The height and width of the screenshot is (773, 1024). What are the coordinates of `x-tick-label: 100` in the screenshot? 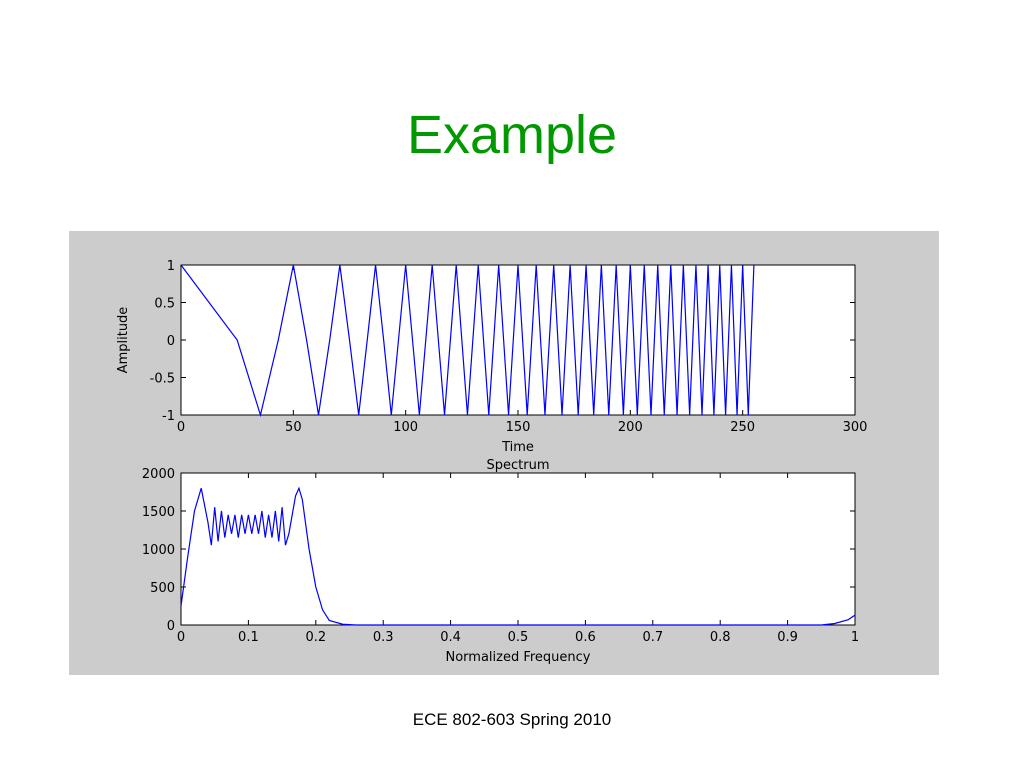 It's located at (405, 427).